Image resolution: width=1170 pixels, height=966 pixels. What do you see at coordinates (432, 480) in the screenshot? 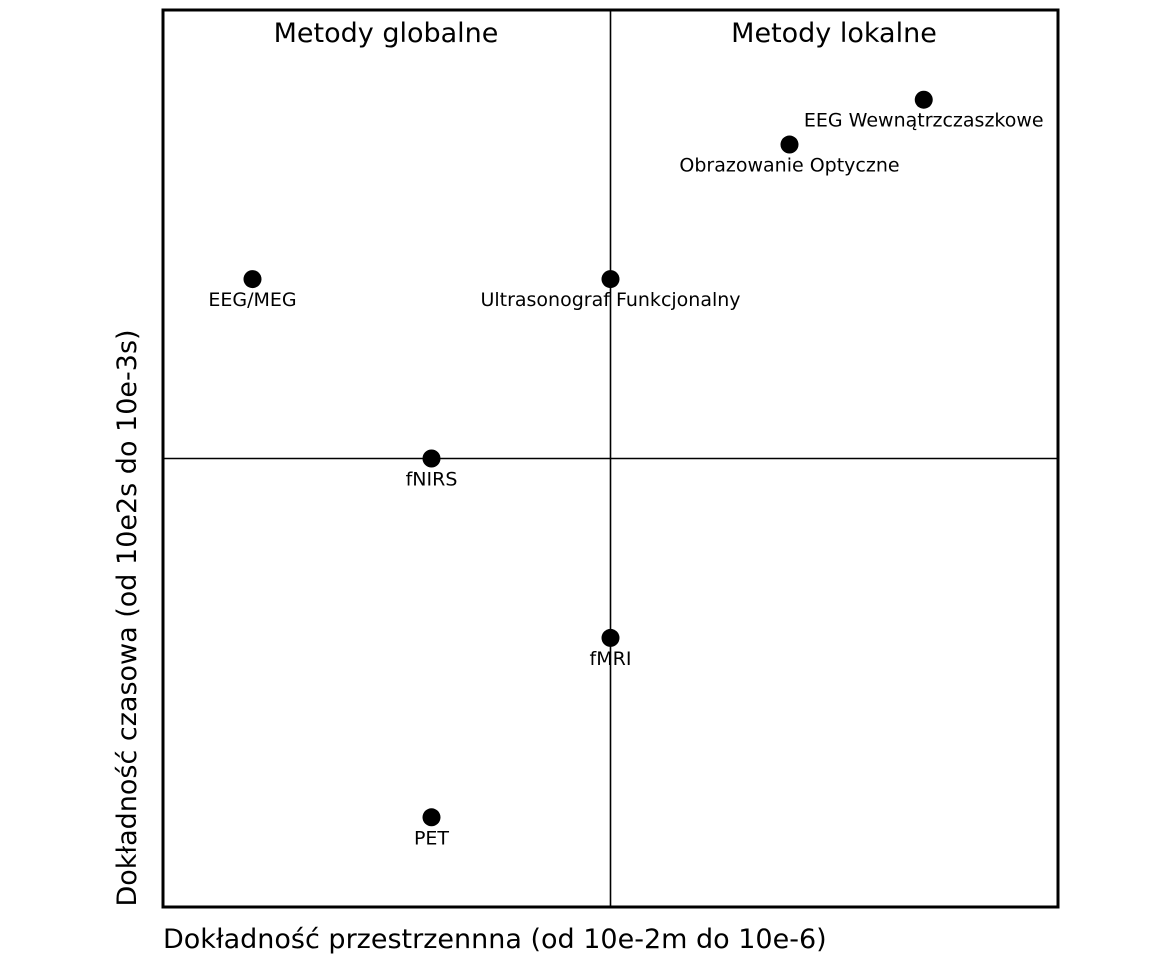
I see `data-point-label: fNIRS` at bounding box center [432, 480].